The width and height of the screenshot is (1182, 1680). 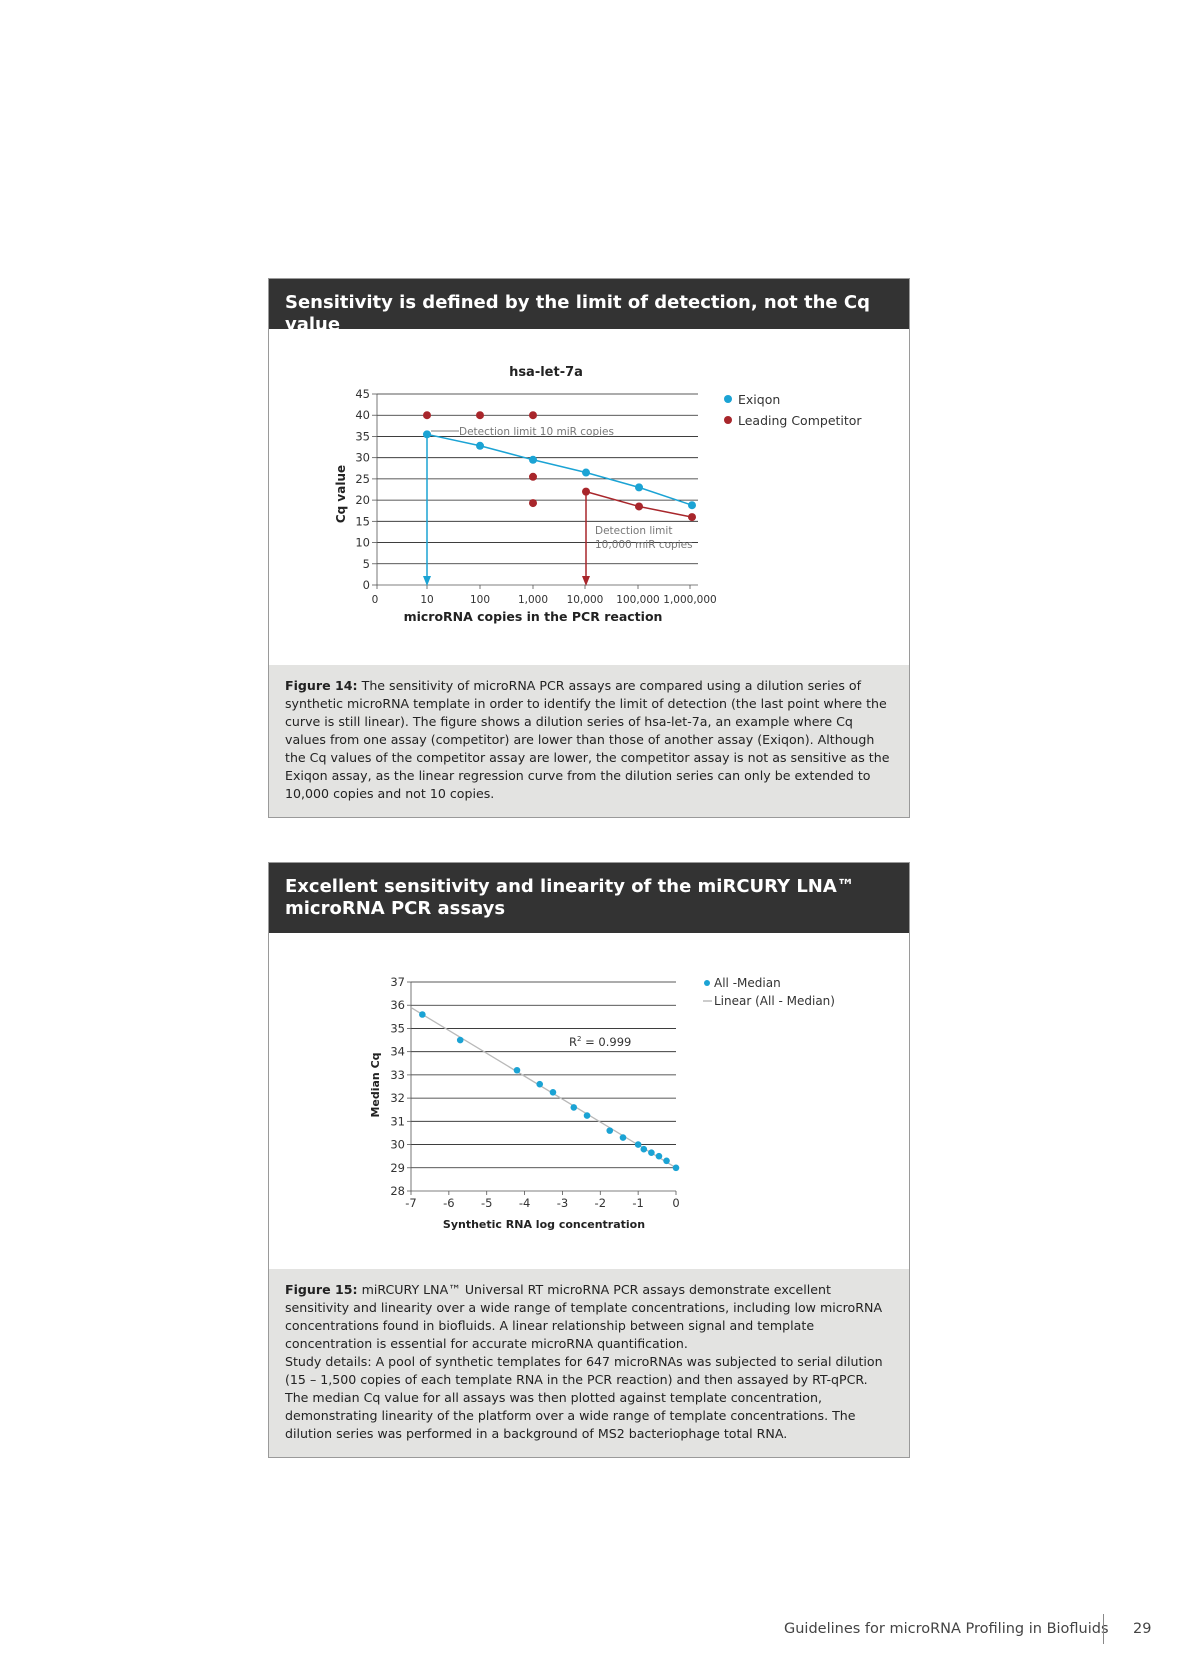 I want to click on y-tick-label: 29, so click(x=397, y=1168).